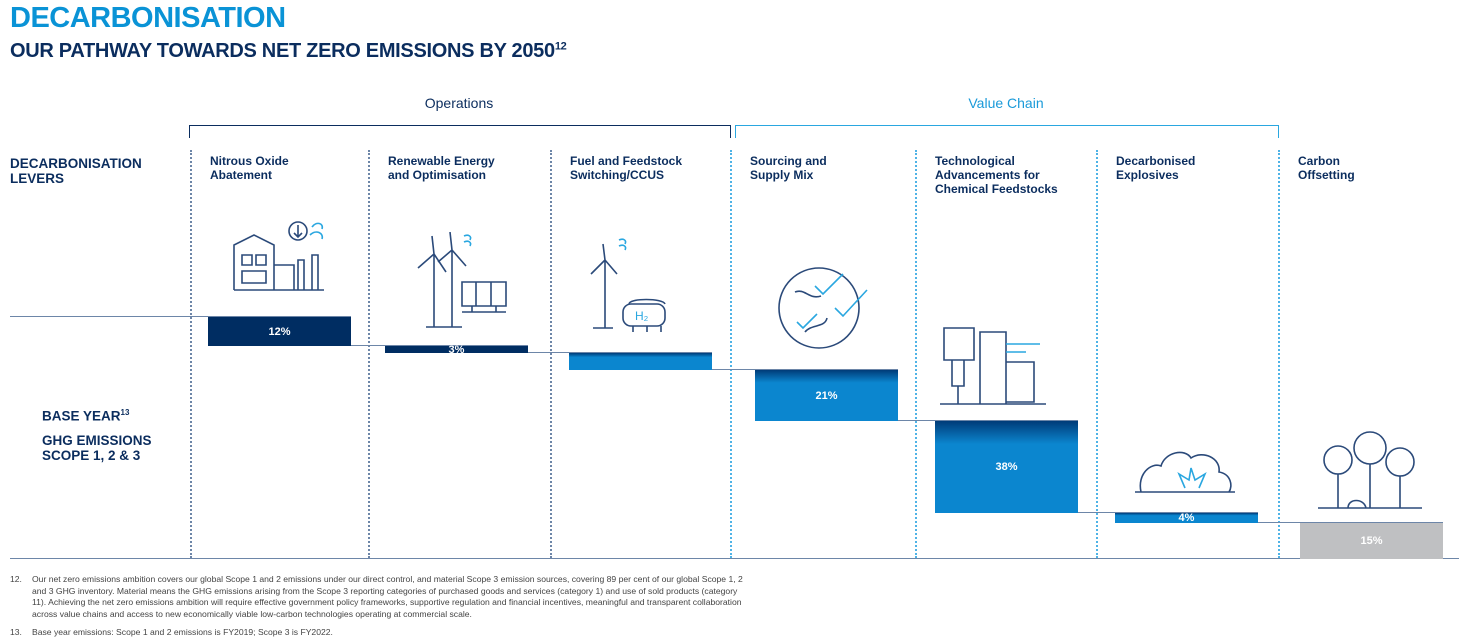 The image size is (1459, 641). What do you see at coordinates (37, 178) in the screenshot?
I see `levers-label-line: LEVERS` at bounding box center [37, 178].